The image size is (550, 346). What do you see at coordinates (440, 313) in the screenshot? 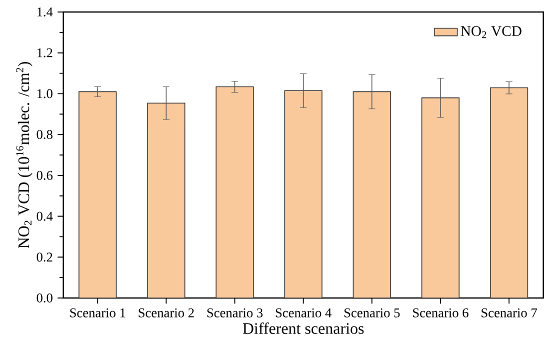
I see `x-tick-label: Scenario 6` at bounding box center [440, 313].